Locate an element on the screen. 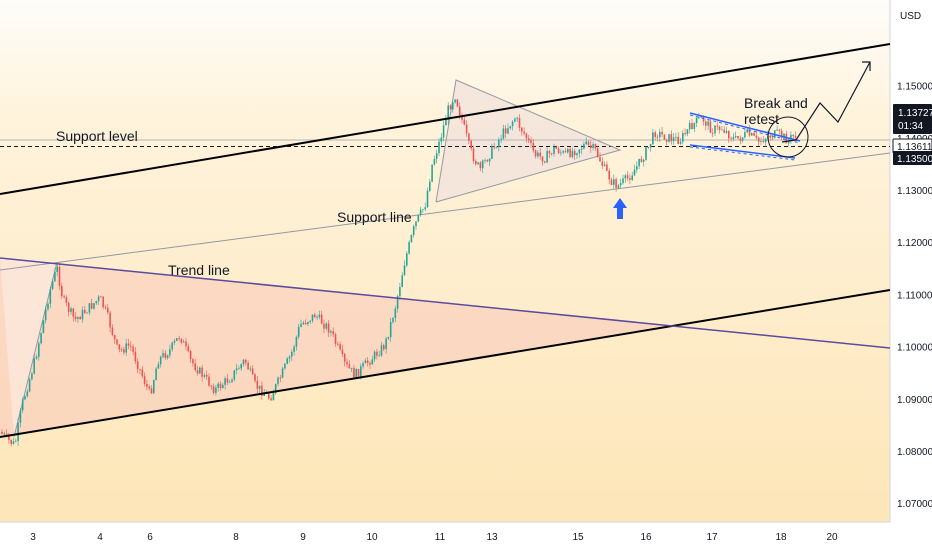 The width and height of the screenshot is (932, 550). symmetrical-triangle-outline is located at coordinates (528, 141).